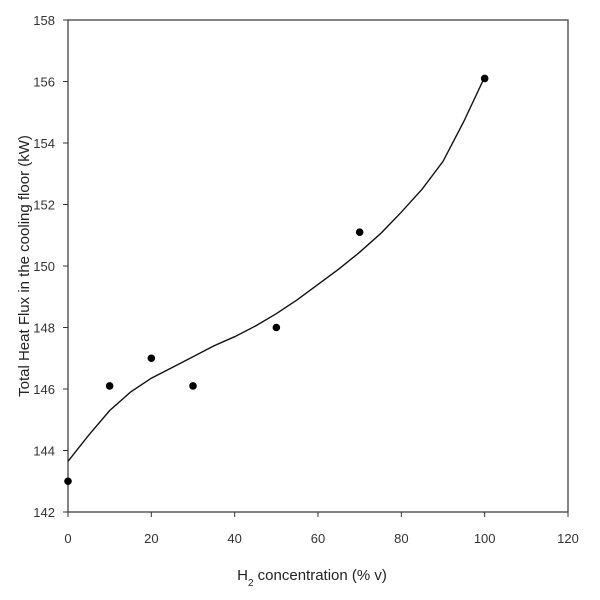  I want to click on x-axis-title-rest: concentration (% v), so click(320, 575).